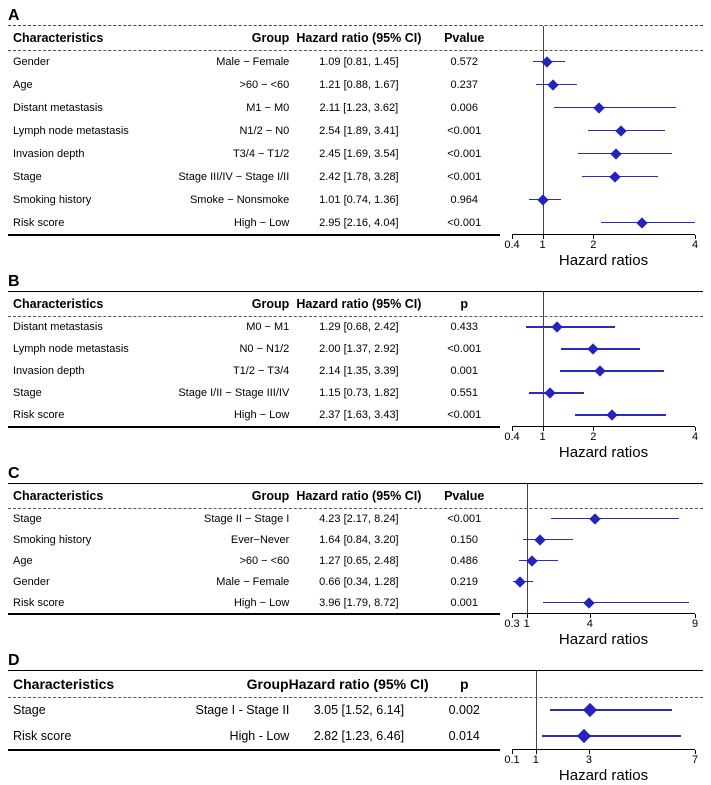  Describe the element at coordinates (359, 327) in the screenshot. I see `cell-hr_text: 1.29 [0.68, 2.42]` at that location.